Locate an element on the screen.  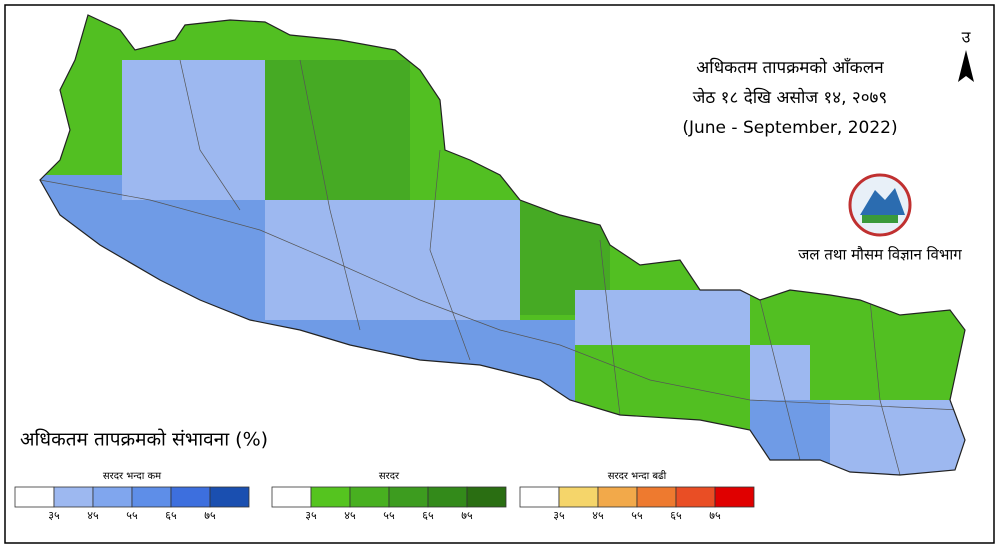
north-label: उ is located at coordinates (967, 37).